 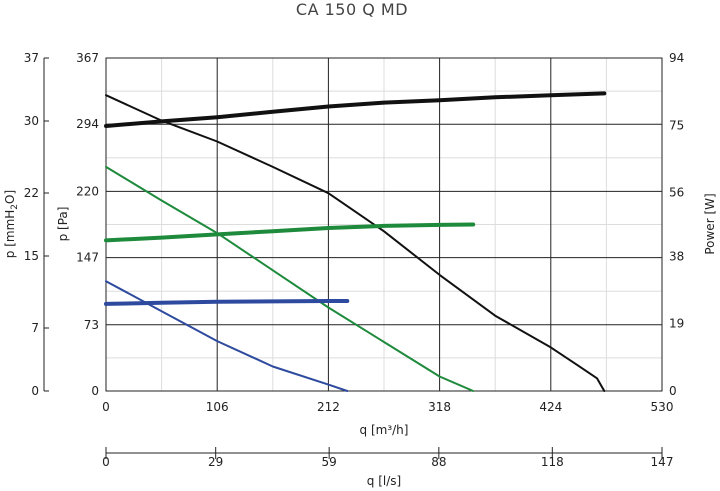 I want to click on x-tick-label: 0, so click(x=106, y=407).